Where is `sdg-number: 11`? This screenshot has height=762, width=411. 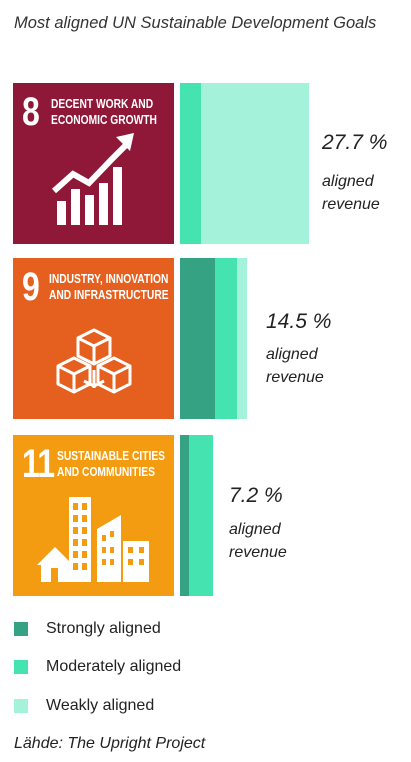
sdg-number: 11 is located at coordinates (38, 464).